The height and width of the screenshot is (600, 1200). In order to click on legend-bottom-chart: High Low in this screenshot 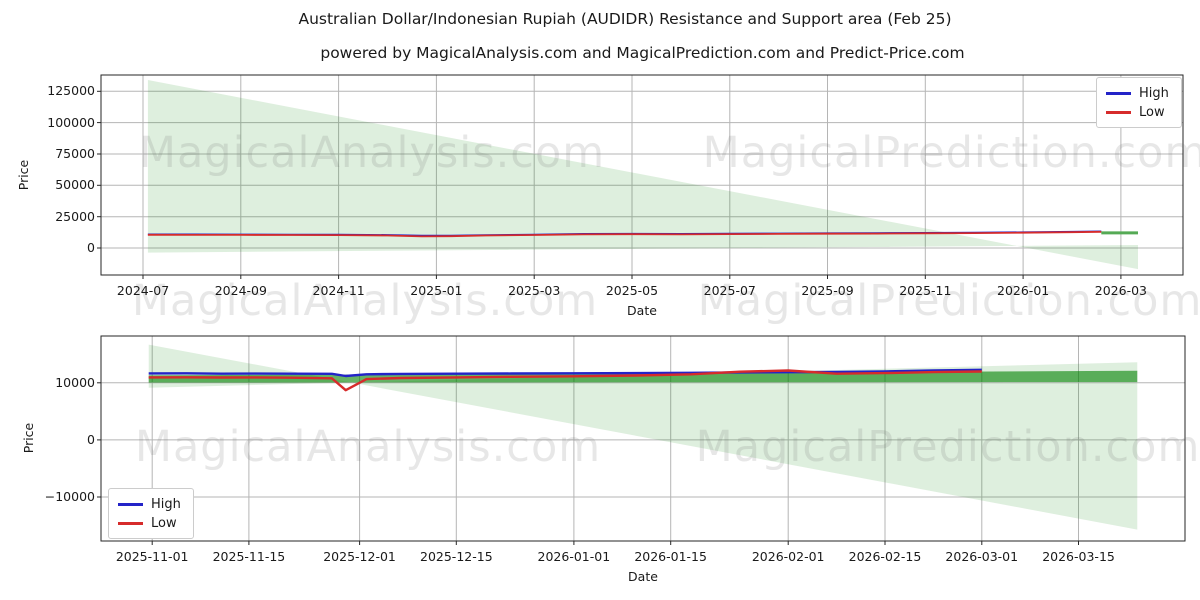, I will do `click(151, 513)`.